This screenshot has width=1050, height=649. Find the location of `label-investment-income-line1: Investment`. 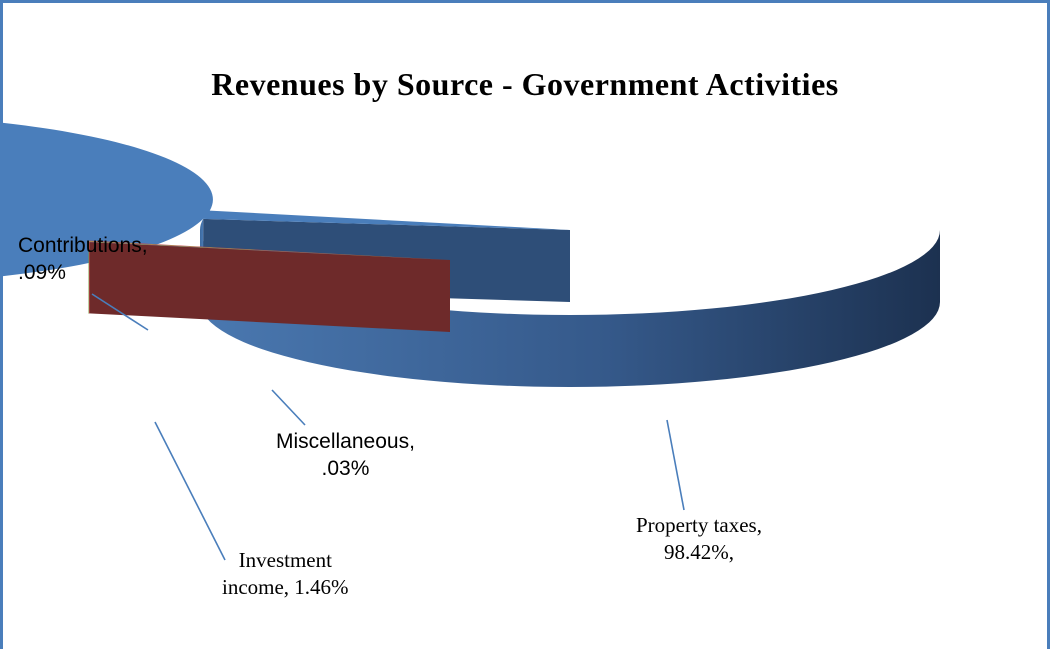

label-investment-income-line1: Investment is located at coordinates (285, 560).